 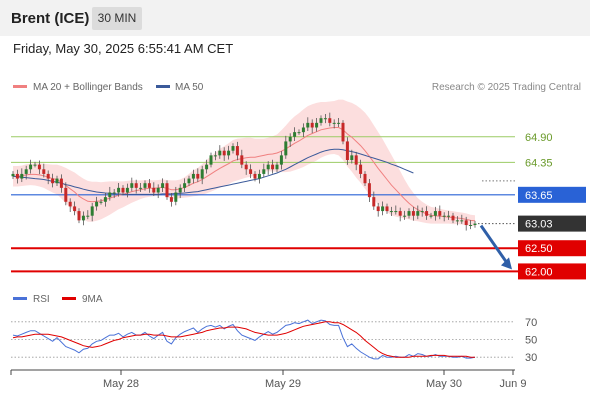 I want to click on support-label-62-00: 62.00, so click(x=539, y=272).